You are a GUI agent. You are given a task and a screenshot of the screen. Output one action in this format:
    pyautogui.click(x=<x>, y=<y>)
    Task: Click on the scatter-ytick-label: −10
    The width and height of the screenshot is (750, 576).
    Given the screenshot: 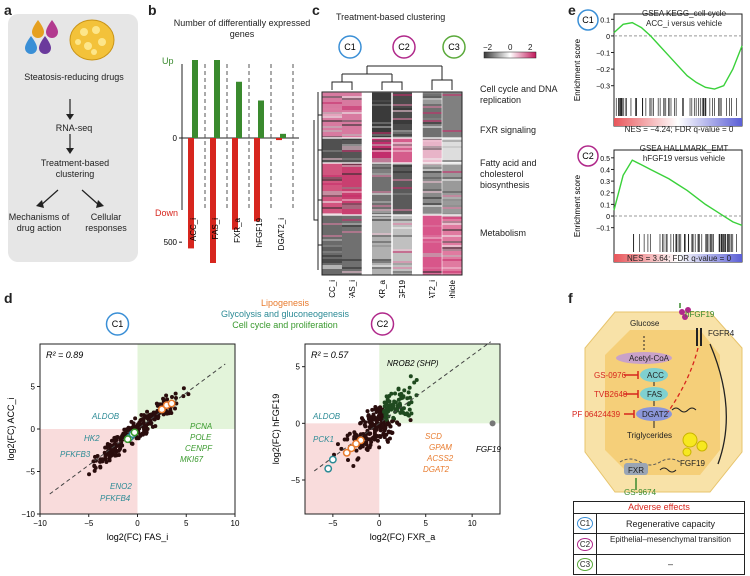 What is the action you would take?
    pyautogui.click(x=28, y=514)
    